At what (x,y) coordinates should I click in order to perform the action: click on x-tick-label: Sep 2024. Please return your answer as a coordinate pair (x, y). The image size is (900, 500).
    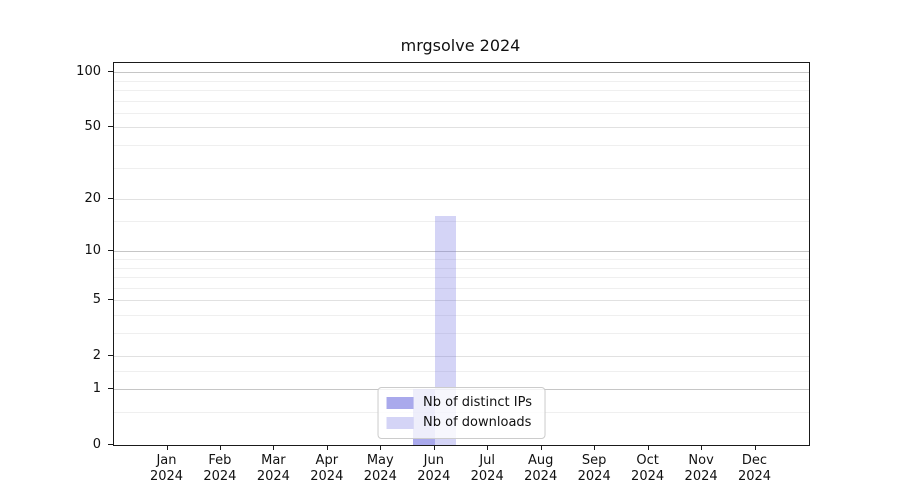
    Looking at the image, I should click on (594, 469).